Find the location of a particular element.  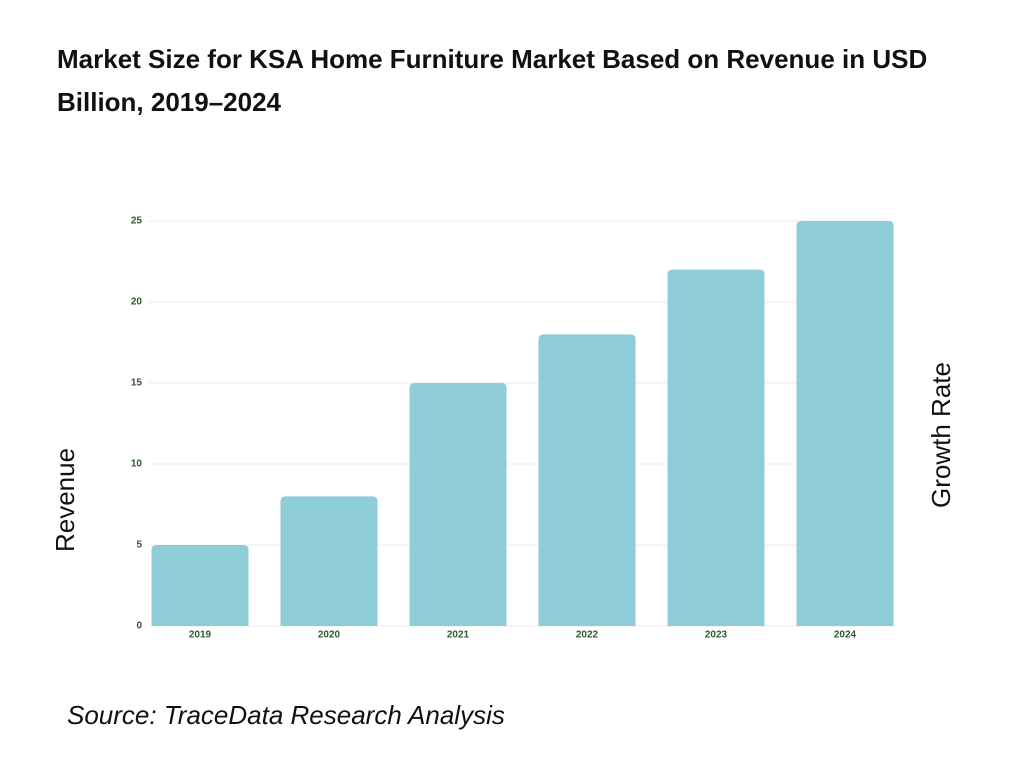

x-tick-label: 2019 is located at coordinates (200, 635).